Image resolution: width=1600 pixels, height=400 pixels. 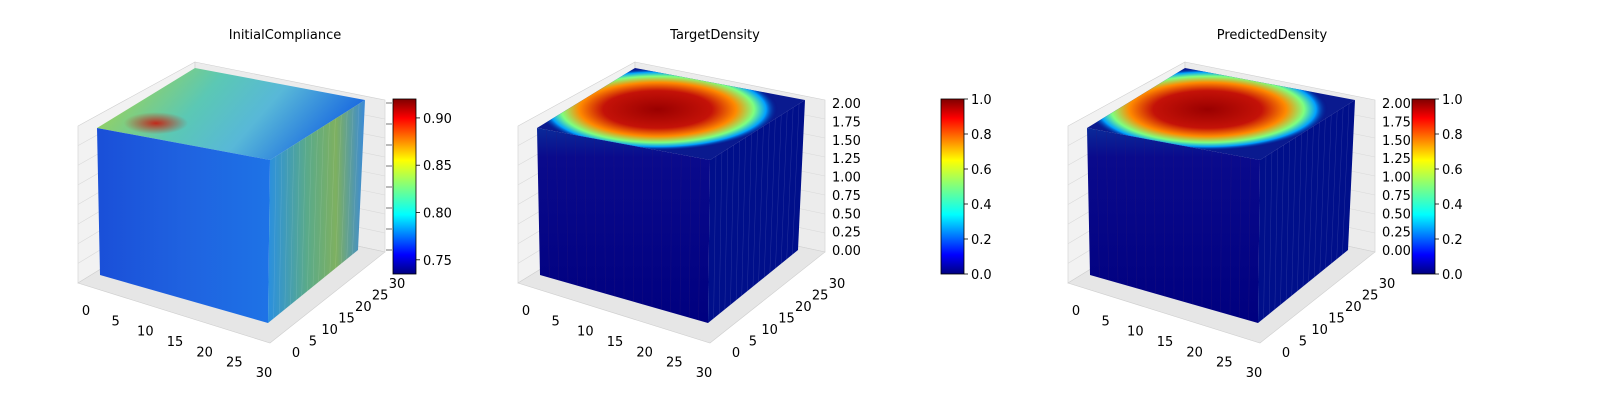 I want to click on colorbar-tick-label: 0.8, so click(x=981, y=135).